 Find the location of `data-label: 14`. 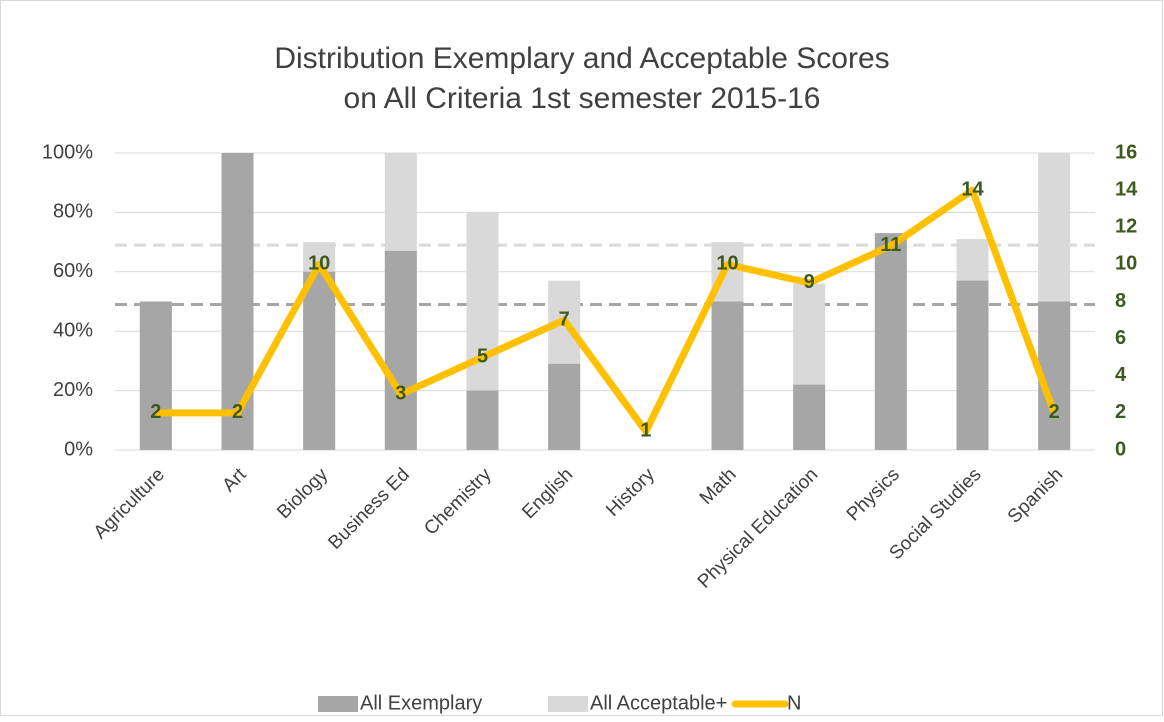

data-label: 14 is located at coordinates (972, 189).